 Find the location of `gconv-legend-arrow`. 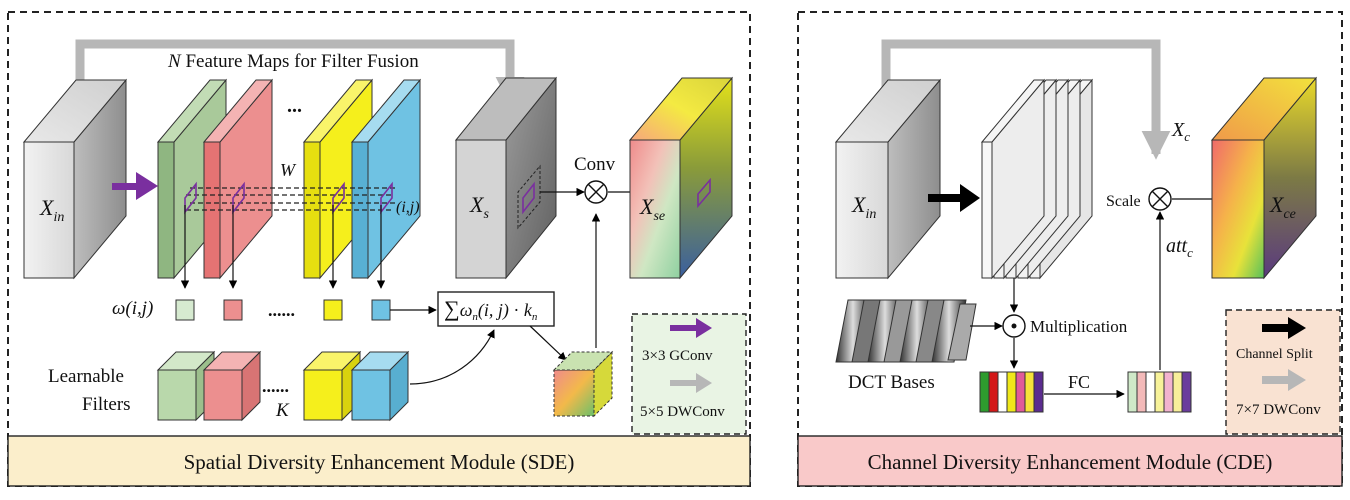

gconv-legend-arrow is located at coordinates (691, 328).